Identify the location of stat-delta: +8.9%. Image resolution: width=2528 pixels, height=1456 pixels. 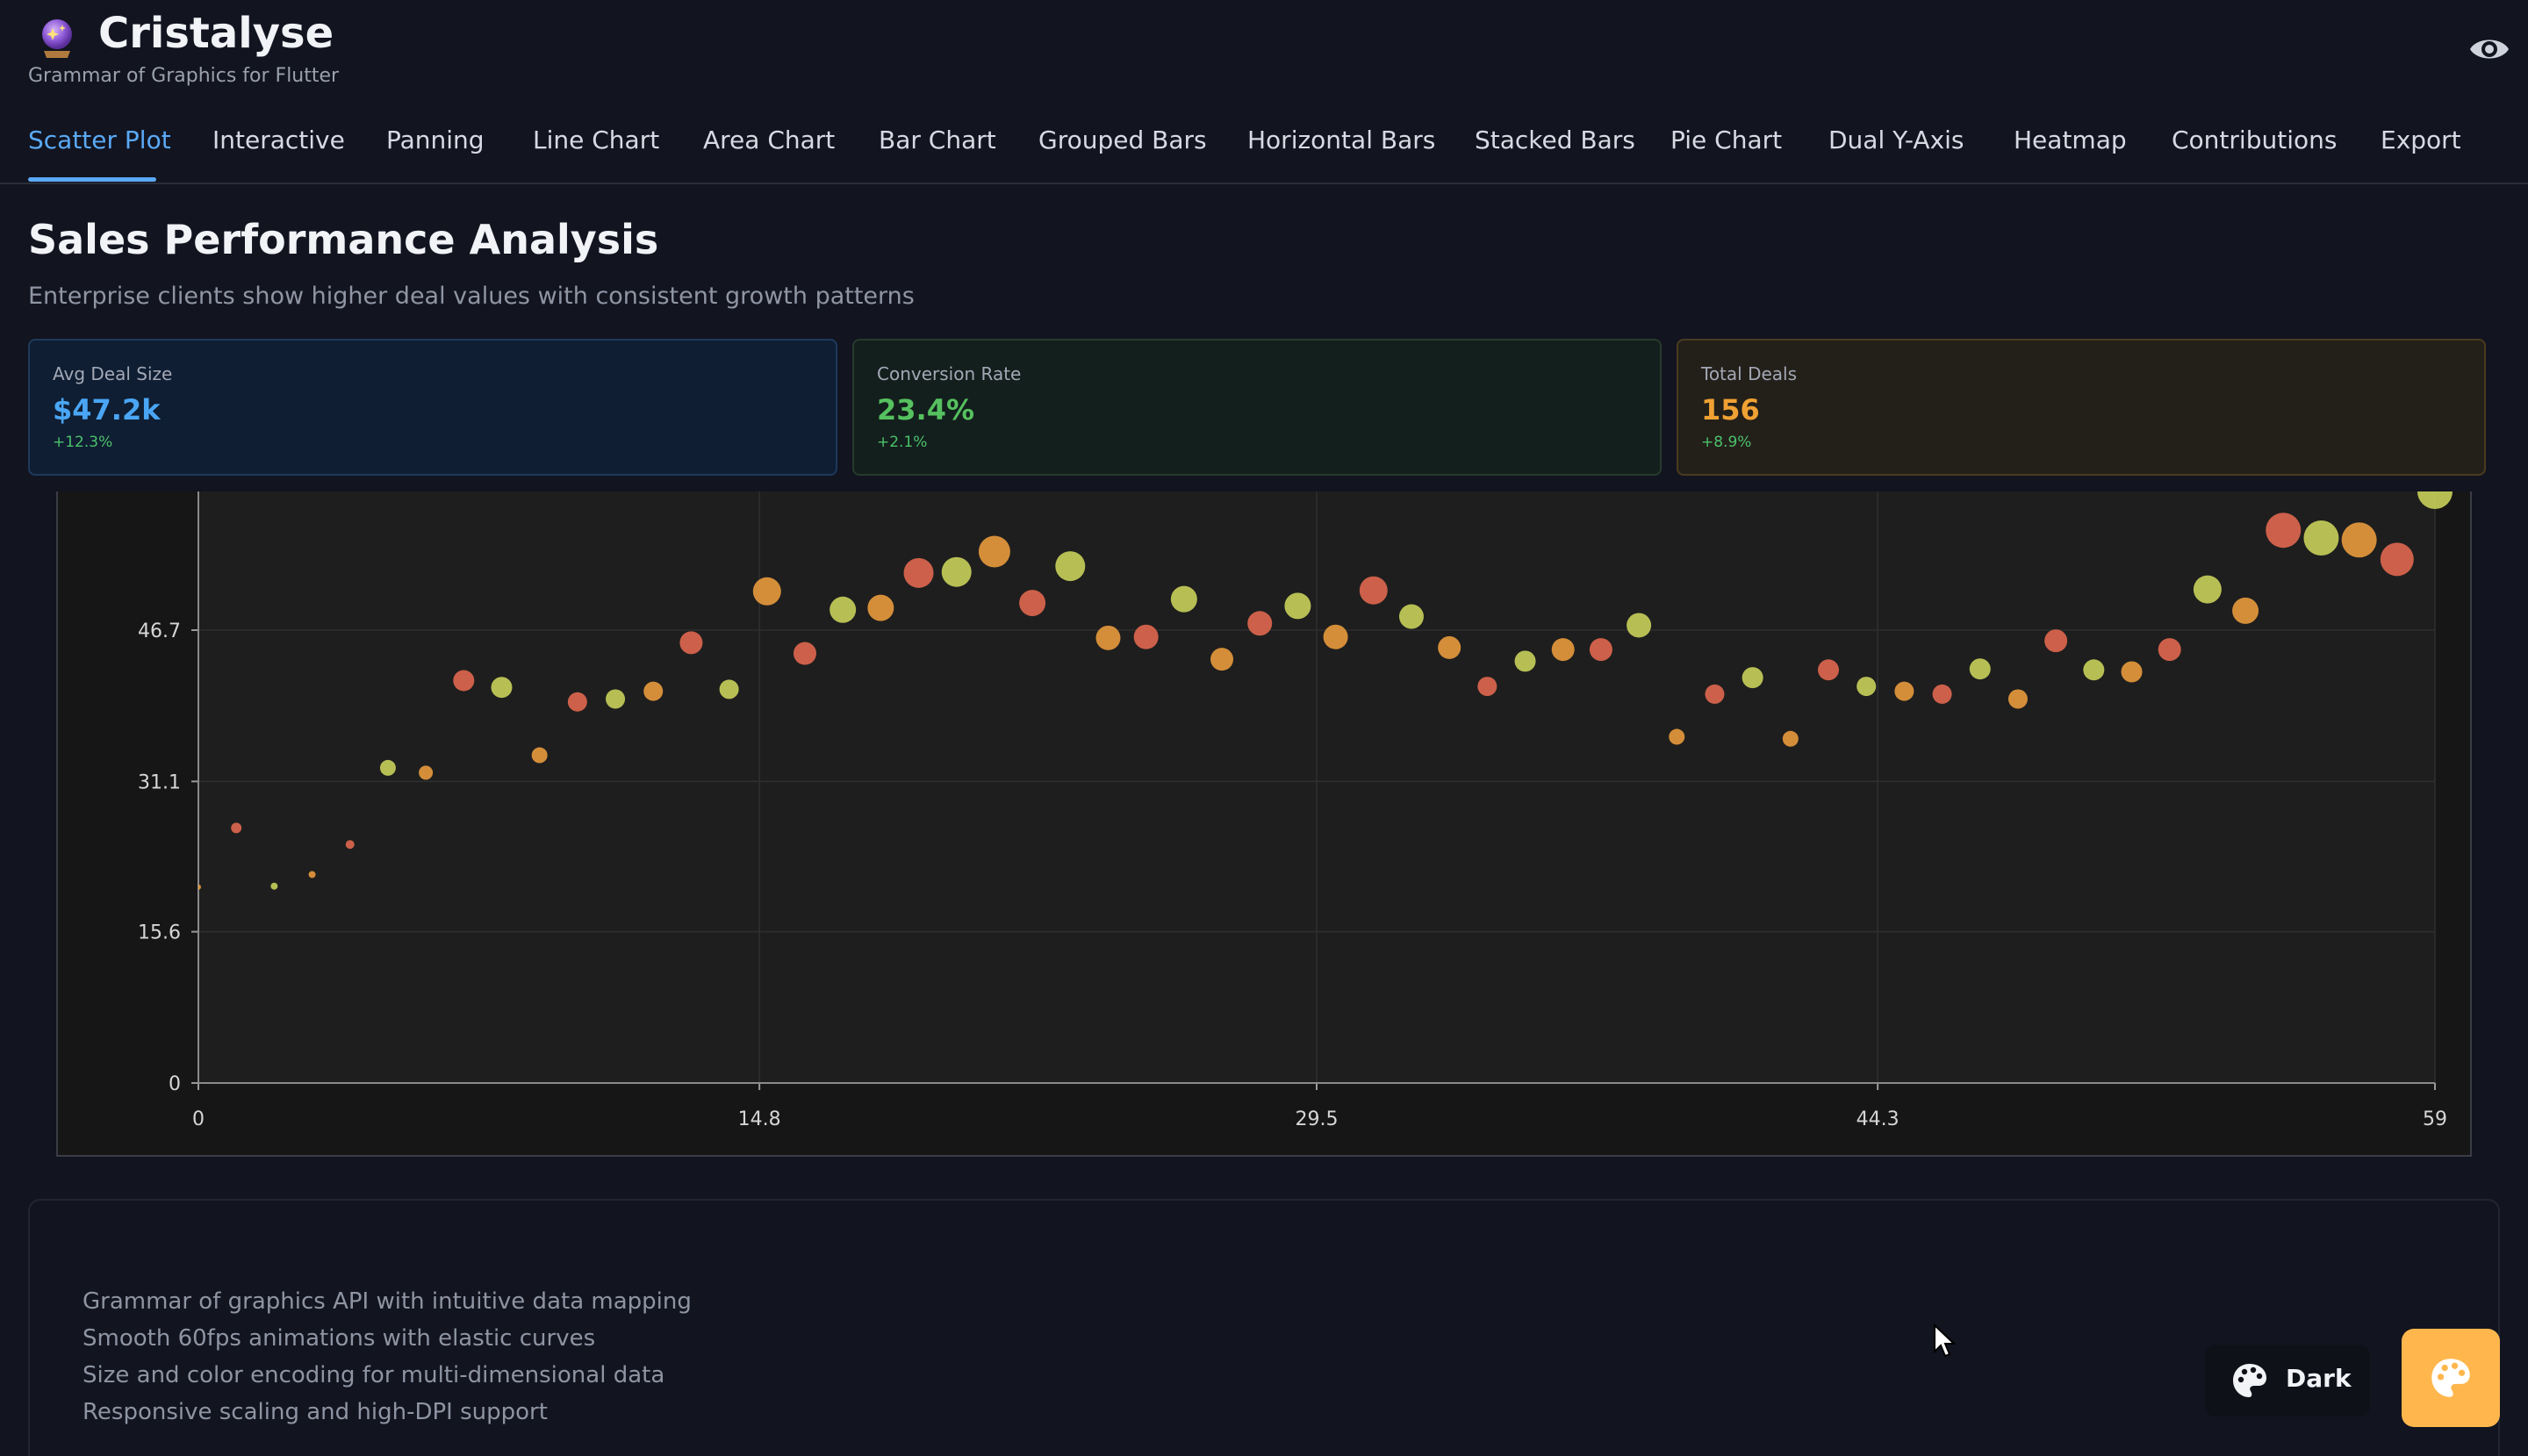
(1727, 442).